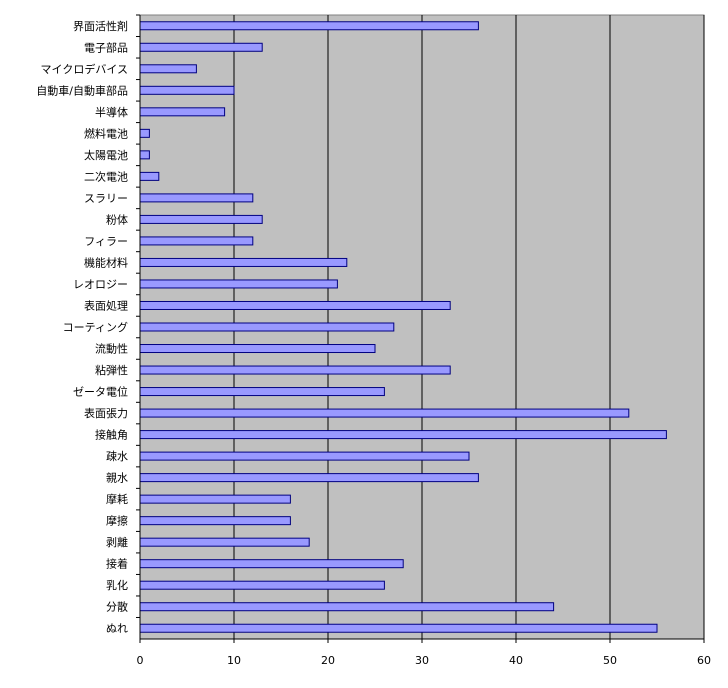 The height and width of the screenshot is (688, 728). Describe the element at coordinates (106, 262) in the screenshot. I see `category-label: 機能材料` at that location.